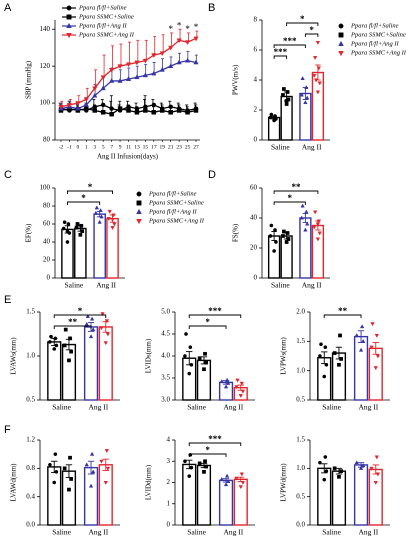  Describe the element at coordinates (169, 461) in the screenshot. I see `y-tick-label: 3` at that location.